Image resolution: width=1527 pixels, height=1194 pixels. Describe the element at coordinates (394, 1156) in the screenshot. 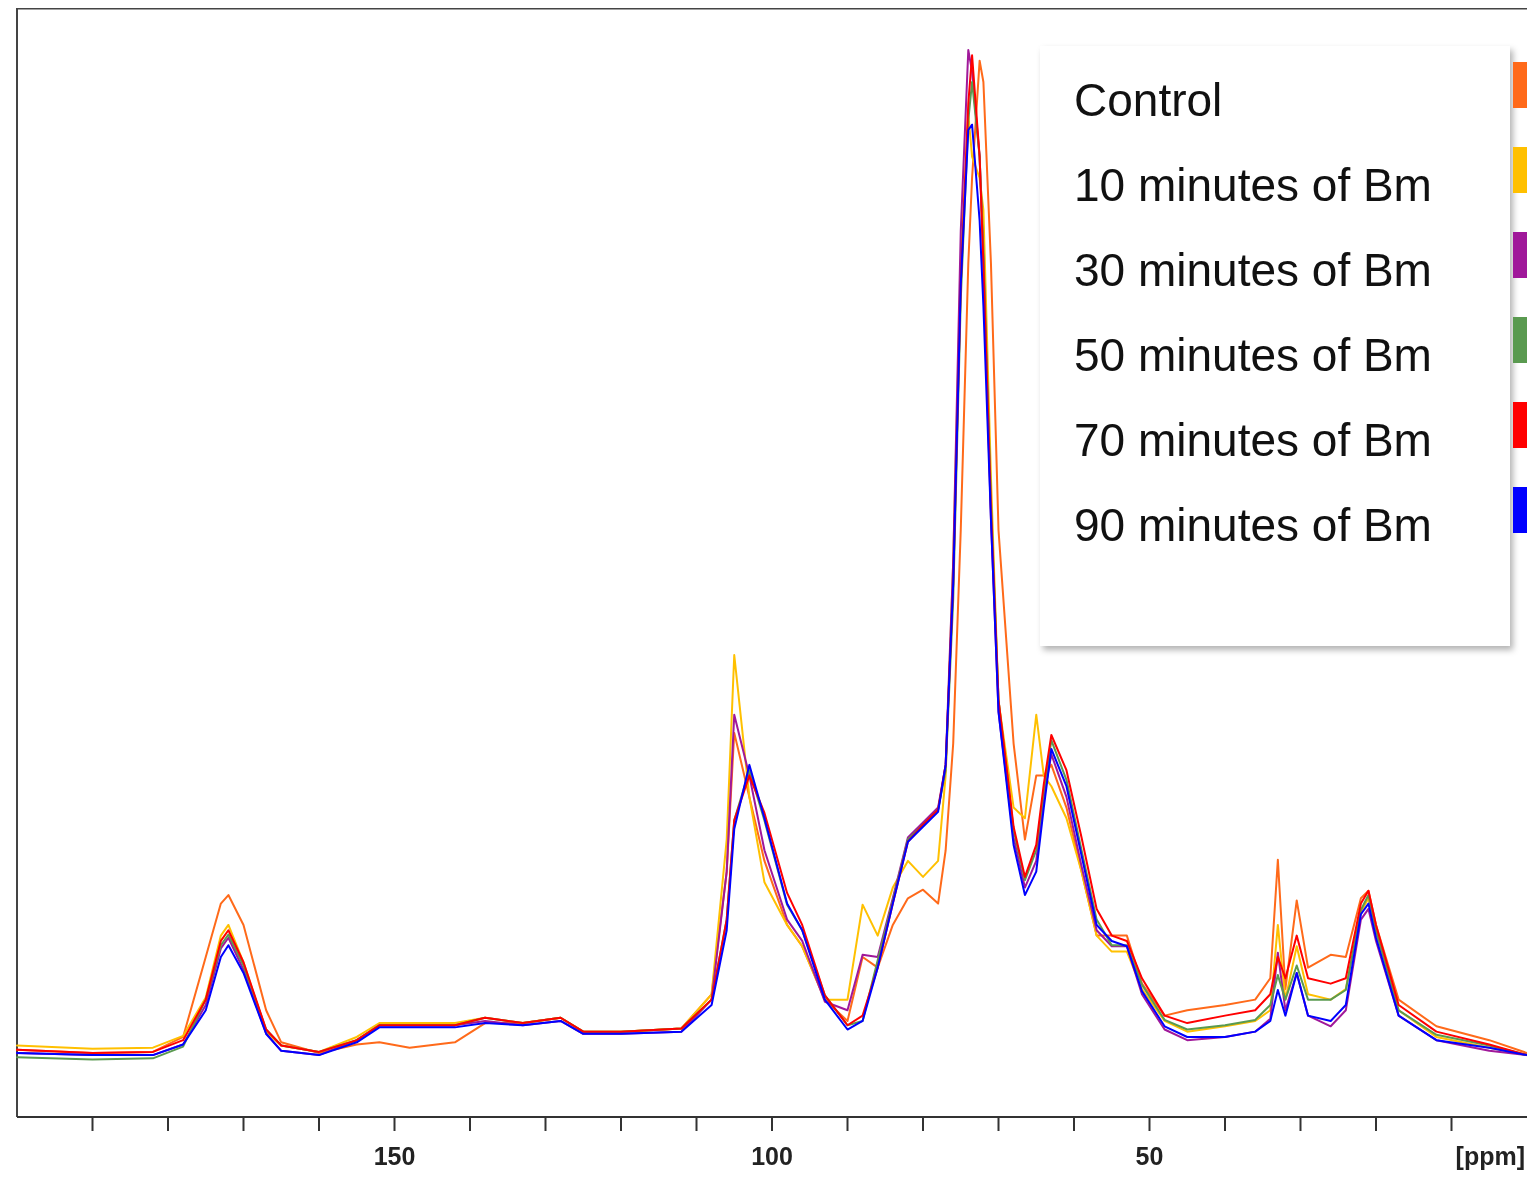

I see `x-tick-label: 150` at that location.